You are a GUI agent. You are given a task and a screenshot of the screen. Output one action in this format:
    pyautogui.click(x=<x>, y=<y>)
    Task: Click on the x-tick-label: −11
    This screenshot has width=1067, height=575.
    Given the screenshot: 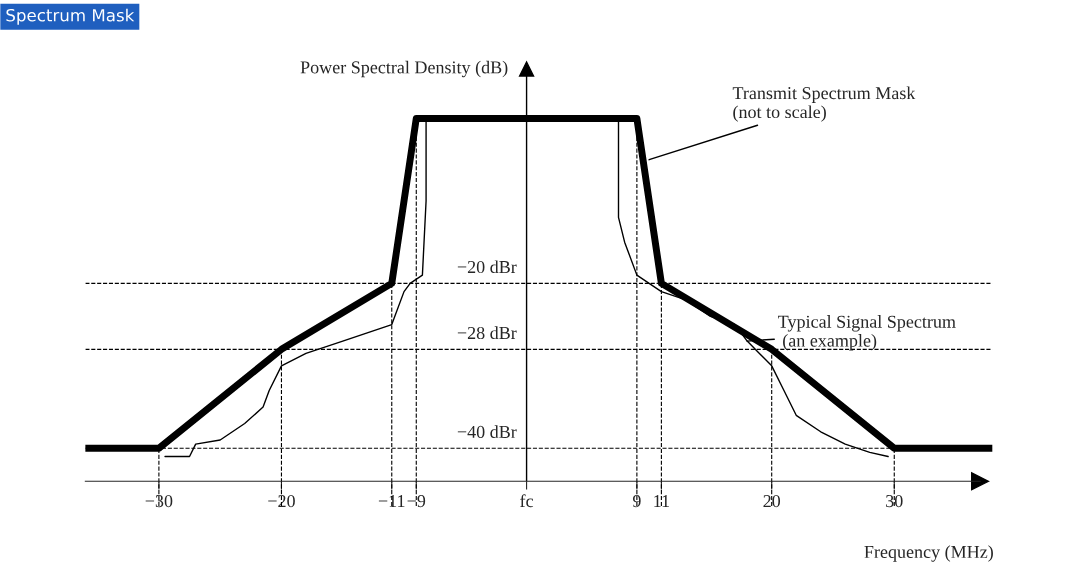 What is the action you would take?
    pyautogui.click(x=391, y=501)
    